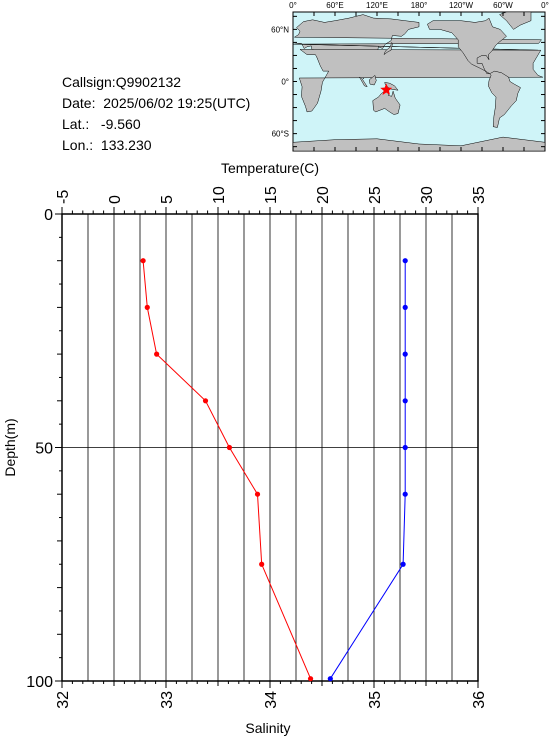 The width and height of the screenshot is (553, 736). Describe the element at coordinates (89, 82) in the screenshot. I see `callsign-label: Callsign:` at that location.